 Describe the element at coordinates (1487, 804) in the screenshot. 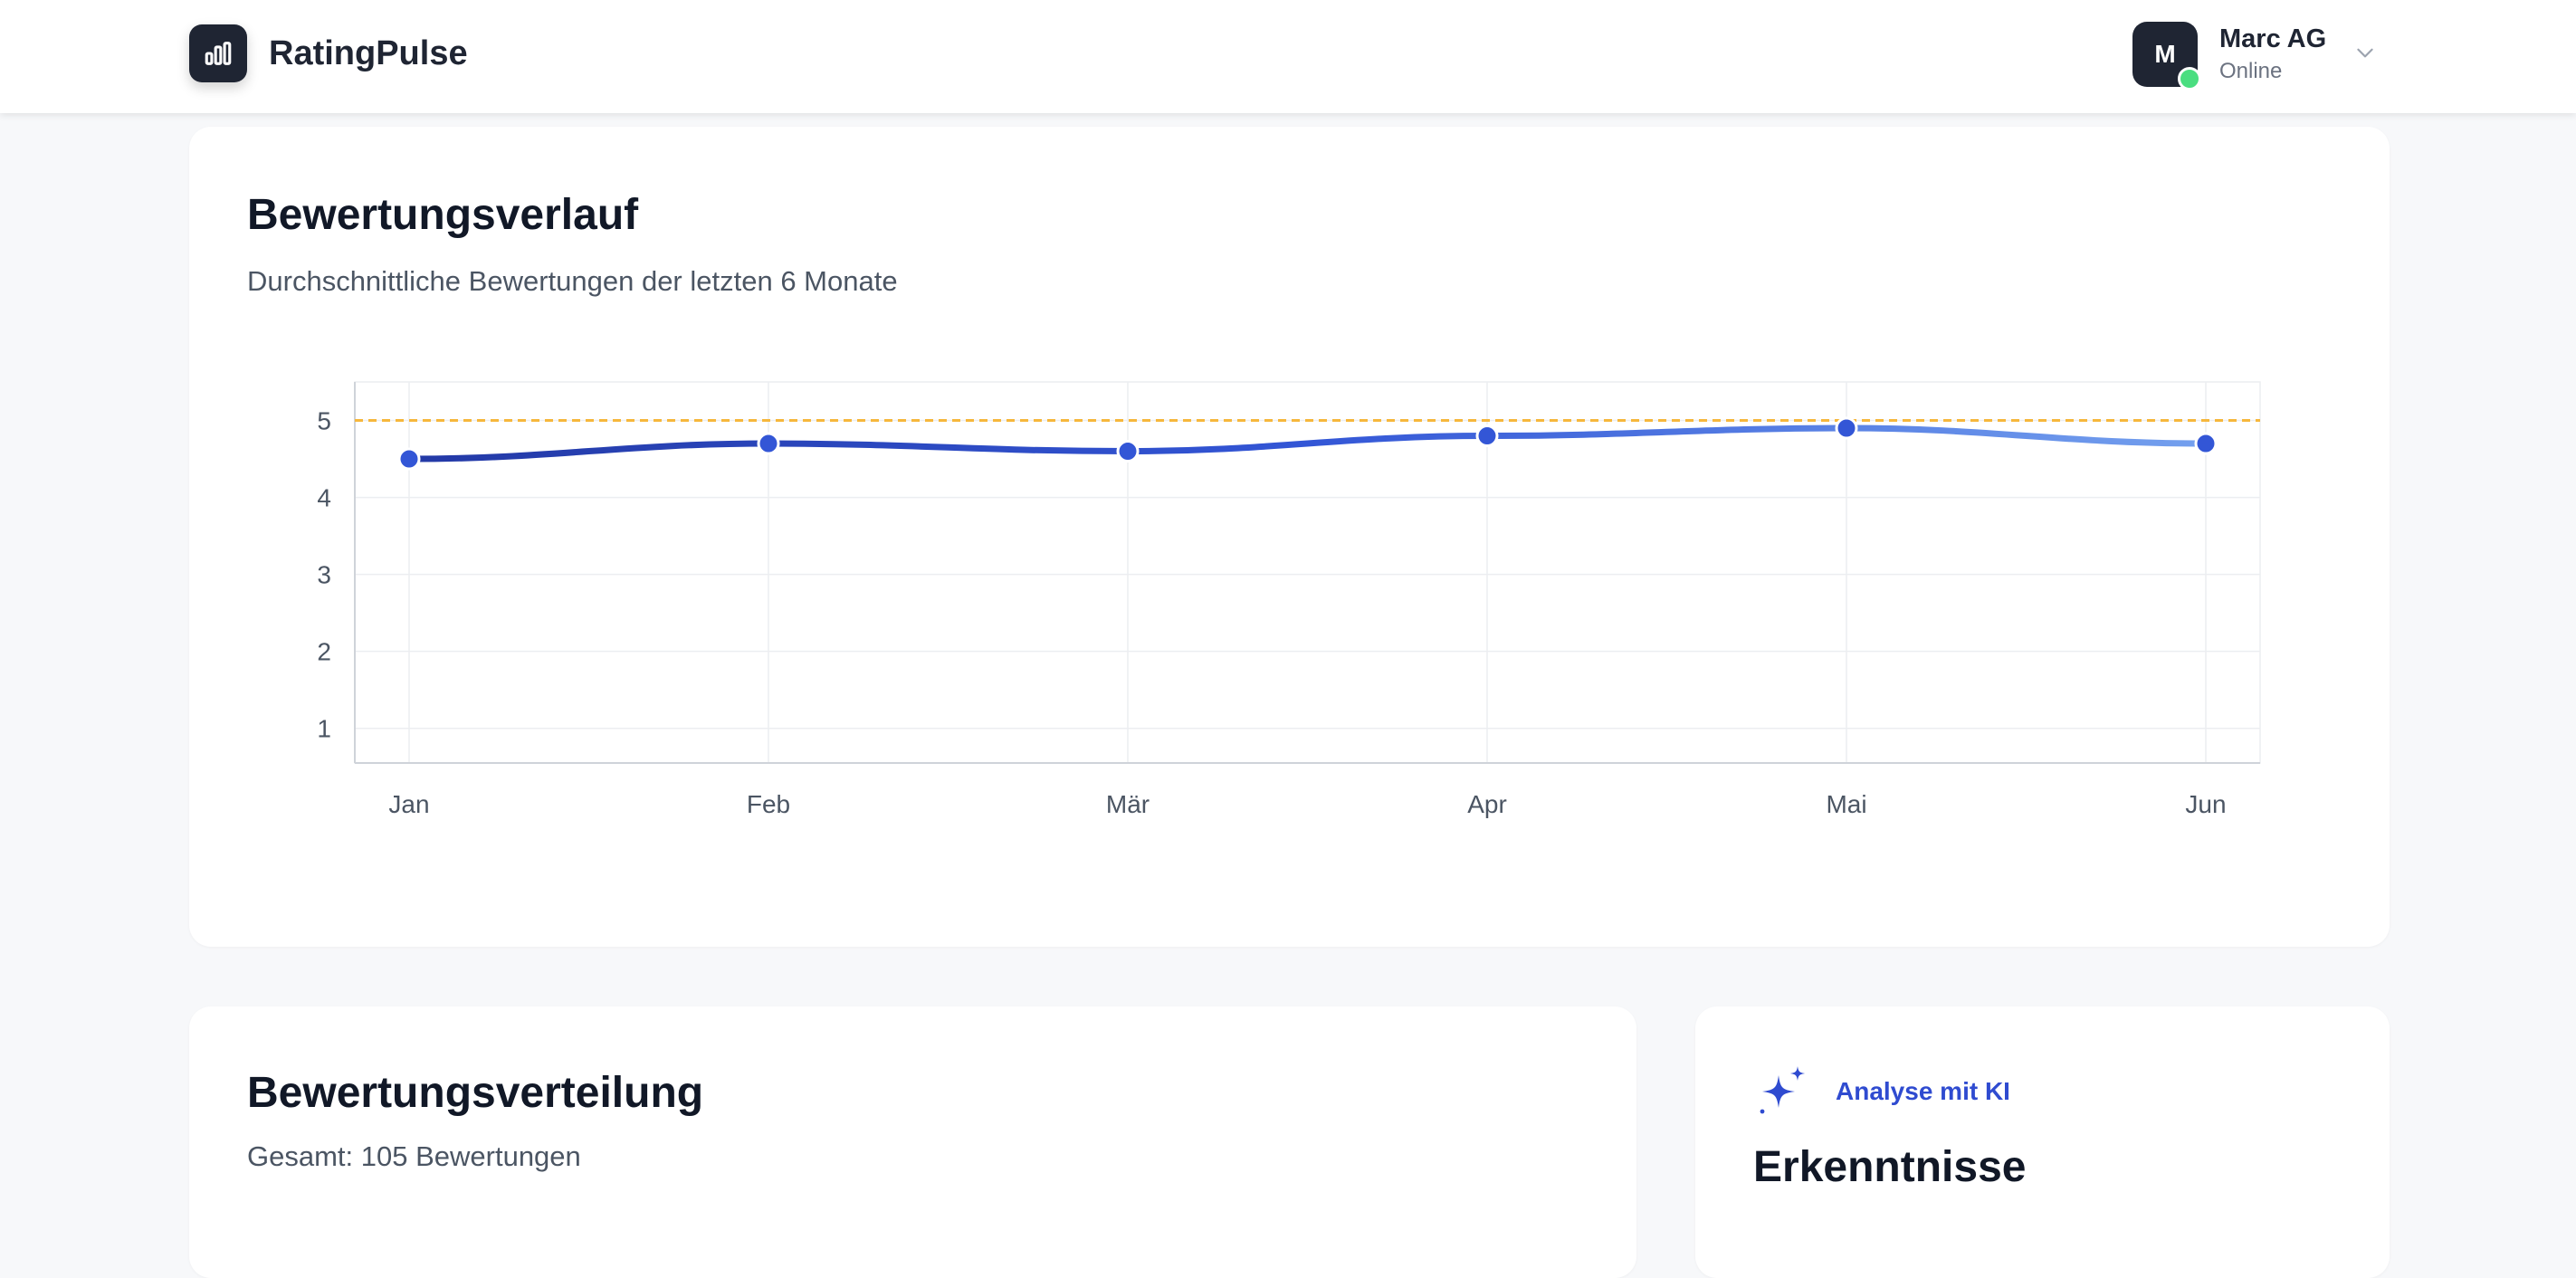

I see `x-tick-label: Apr` at that location.